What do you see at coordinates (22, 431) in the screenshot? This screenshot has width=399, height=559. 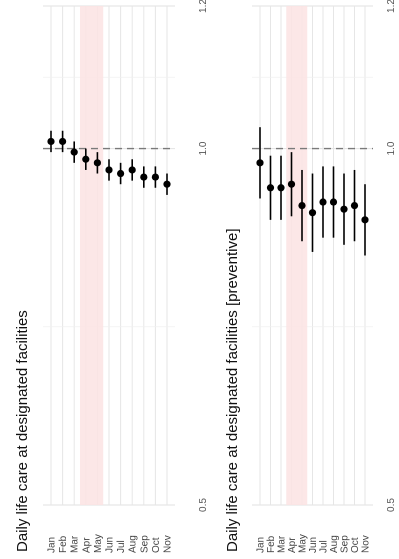 I see `chart-title: Daily life care at designated facilities` at bounding box center [22, 431].